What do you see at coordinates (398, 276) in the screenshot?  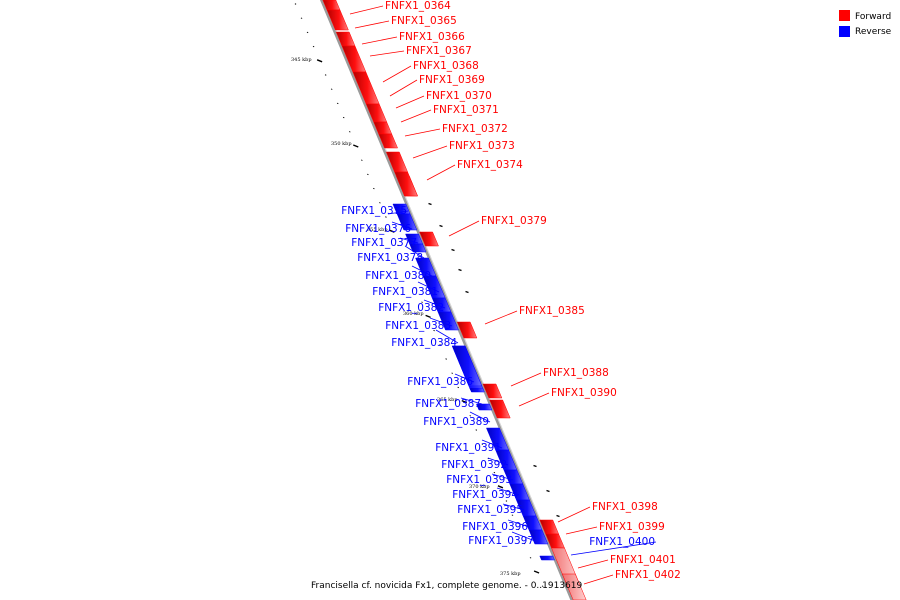 I see `gene-label-fnfx1_0380: FNFX1_0380` at bounding box center [398, 276].